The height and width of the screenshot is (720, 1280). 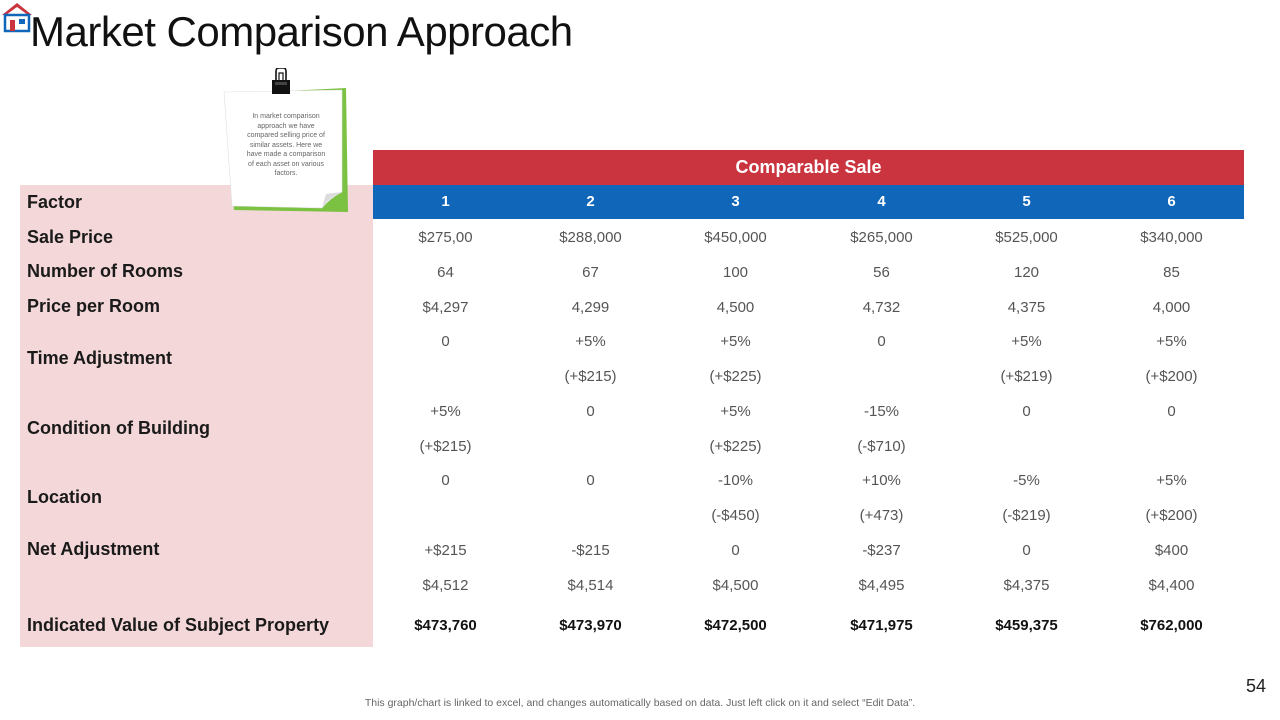 What do you see at coordinates (445, 625) in the screenshot?
I see `table-cell-indicated-1: $473,760` at bounding box center [445, 625].